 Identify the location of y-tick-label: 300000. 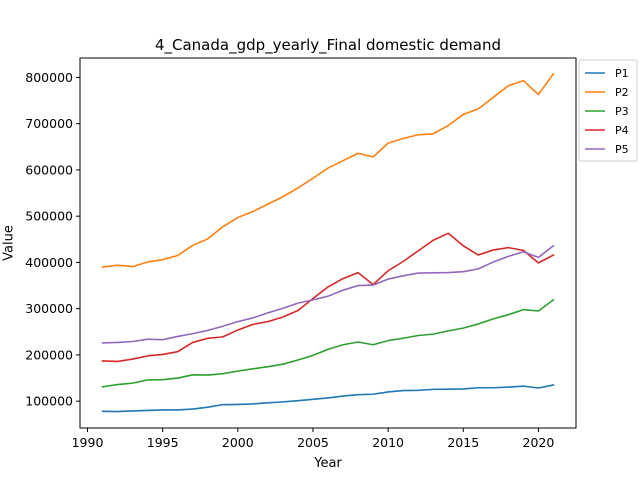
(49, 308).